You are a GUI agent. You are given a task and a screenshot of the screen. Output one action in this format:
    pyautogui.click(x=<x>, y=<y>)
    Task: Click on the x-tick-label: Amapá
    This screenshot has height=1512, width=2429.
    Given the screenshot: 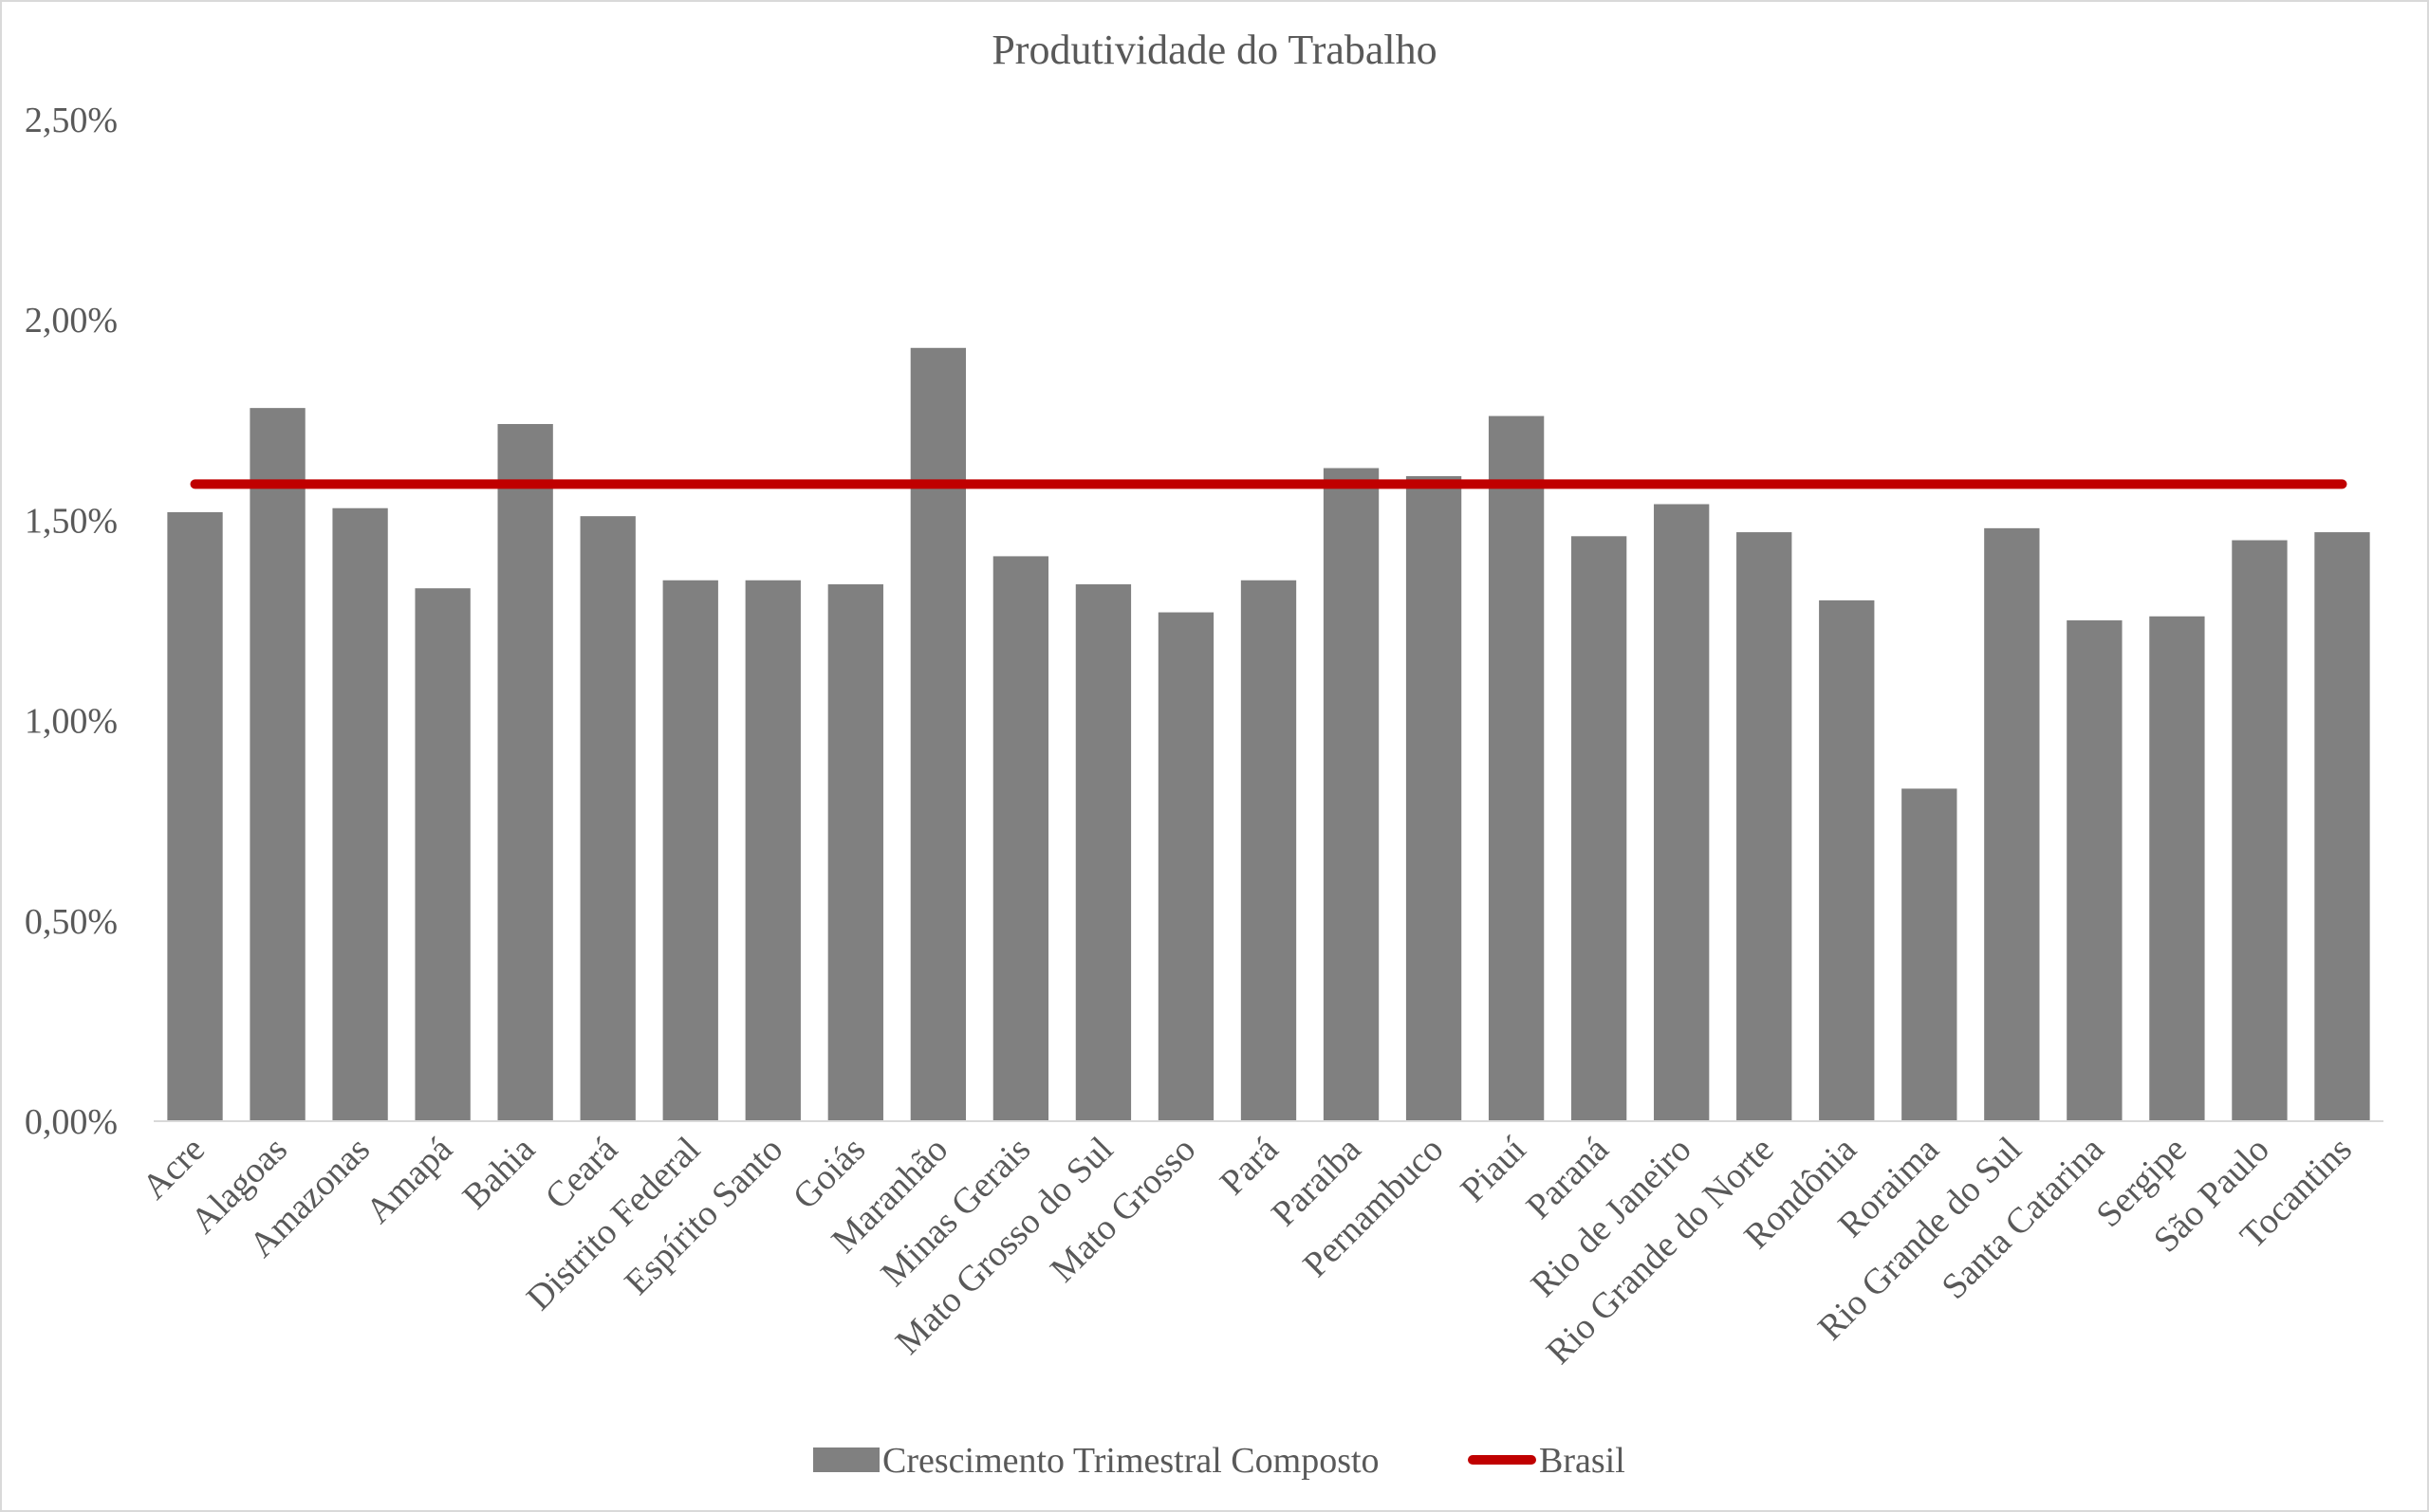 What is the action you would take?
    pyautogui.click(x=409, y=1180)
    